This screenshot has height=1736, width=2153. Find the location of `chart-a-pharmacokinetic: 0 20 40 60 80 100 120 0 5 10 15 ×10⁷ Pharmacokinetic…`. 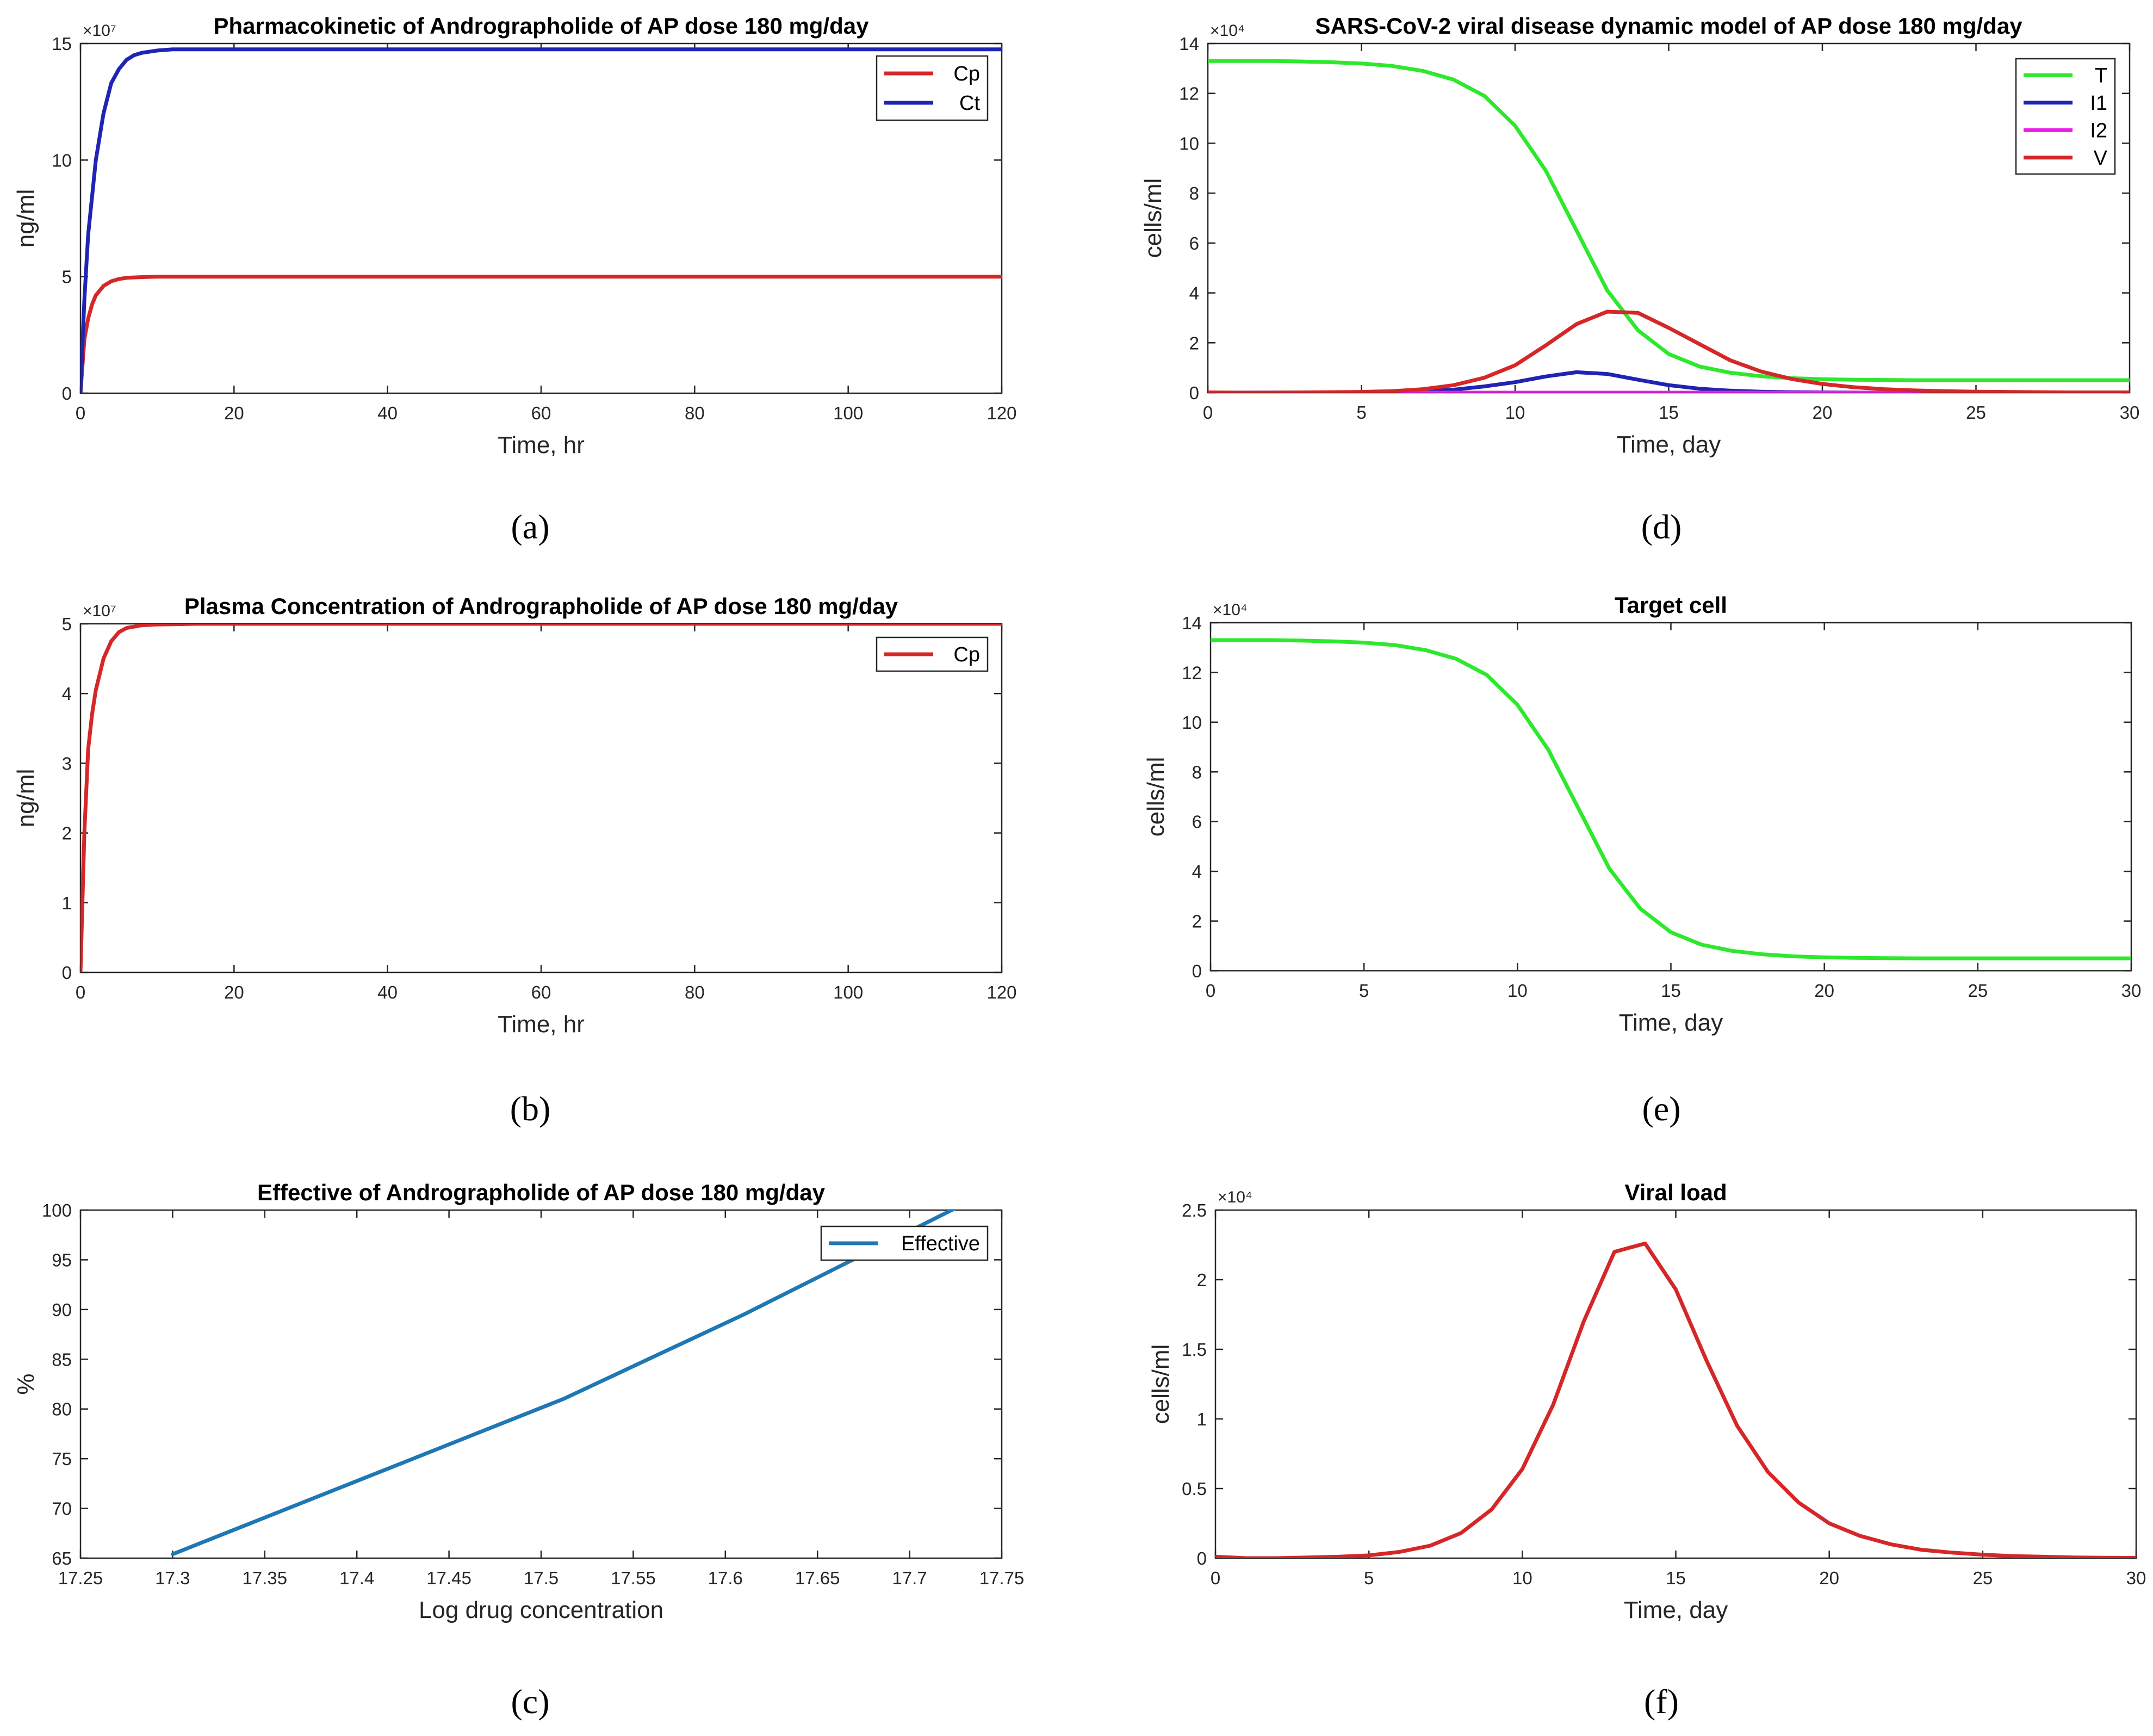

chart-a-pharmacokinetic: 0 20 40 60 80 100 120 0 5 10 15 ×10⁷ Pharmacokinetic… is located at coordinates (515, 279).